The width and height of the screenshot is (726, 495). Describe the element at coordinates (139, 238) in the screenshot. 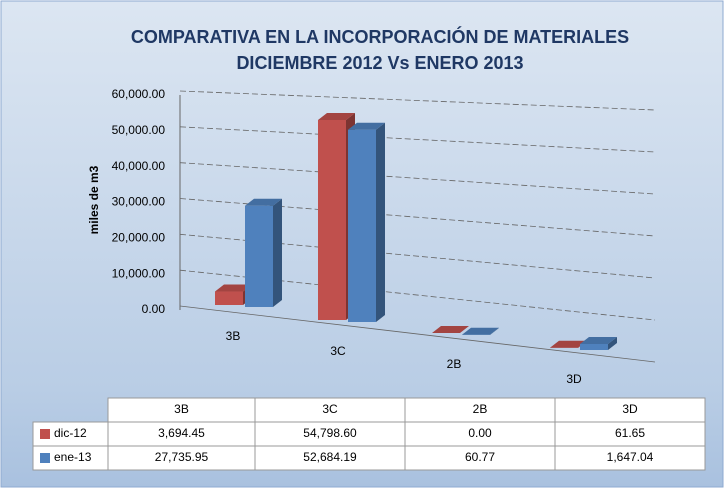

I see `y-tick-label: 20,000.00` at that location.